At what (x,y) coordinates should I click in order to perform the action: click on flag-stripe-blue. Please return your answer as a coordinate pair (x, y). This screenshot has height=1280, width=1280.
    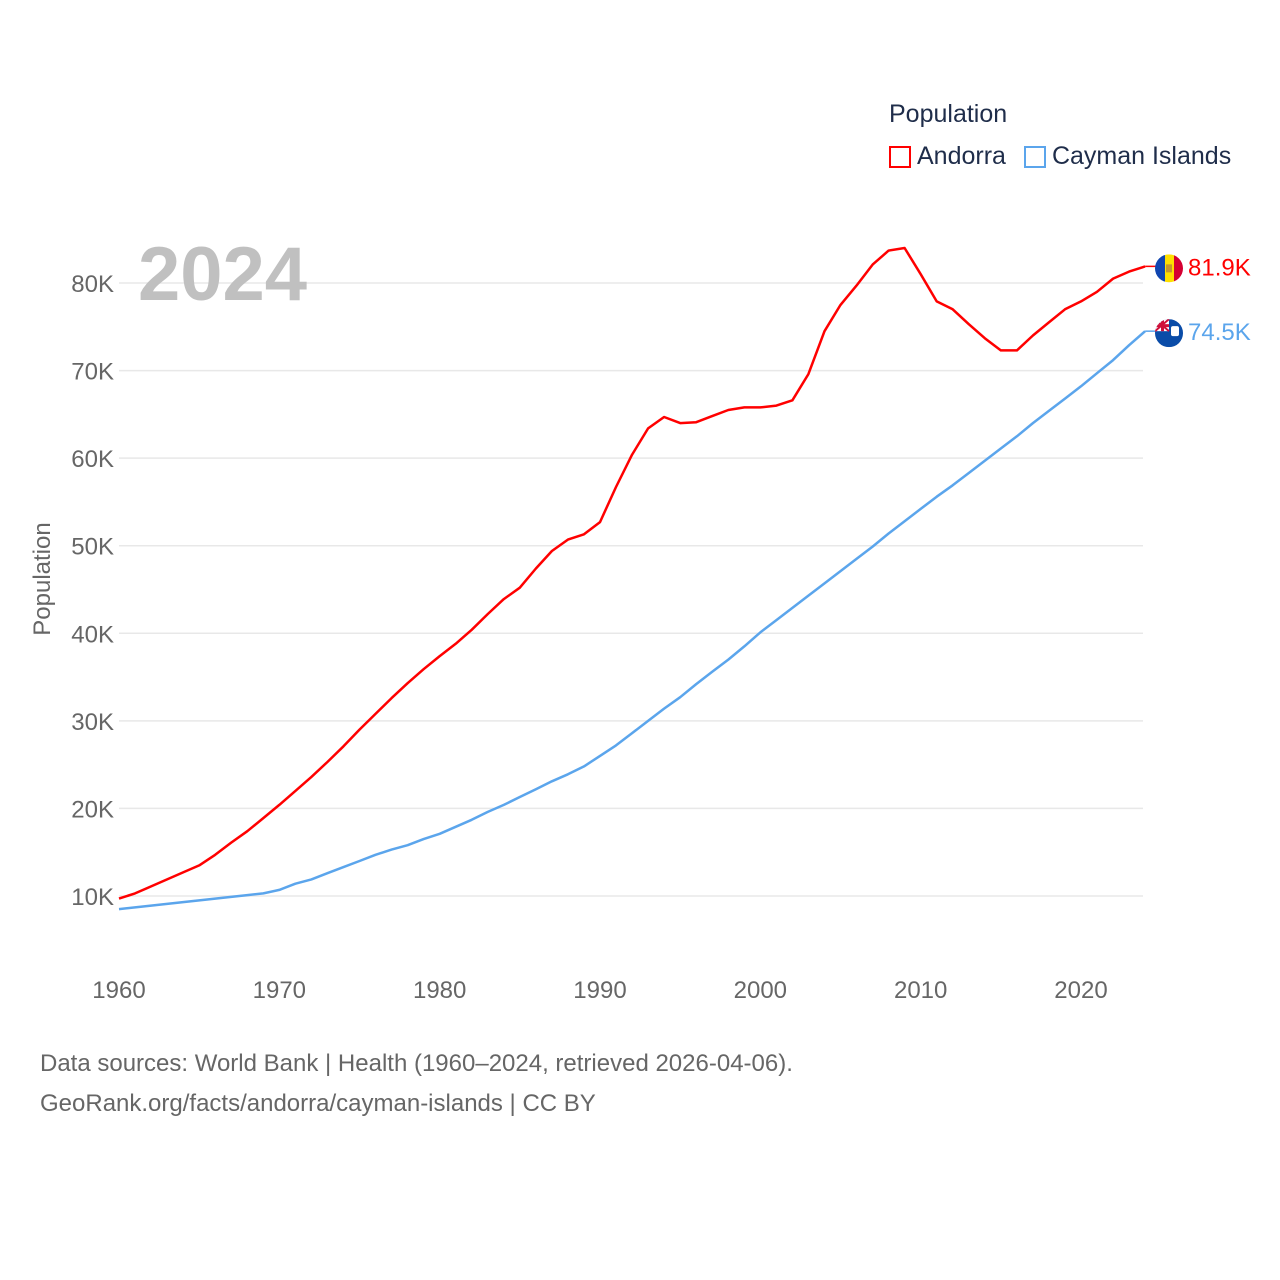
    Looking at the image, I should click on (1160, 268).